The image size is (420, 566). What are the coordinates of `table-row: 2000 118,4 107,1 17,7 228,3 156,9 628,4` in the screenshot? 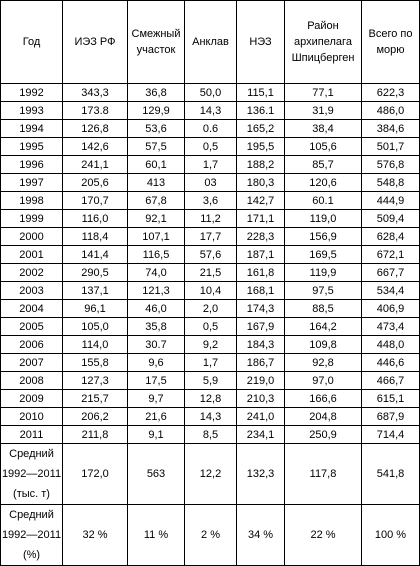 It's located at (210, 236).